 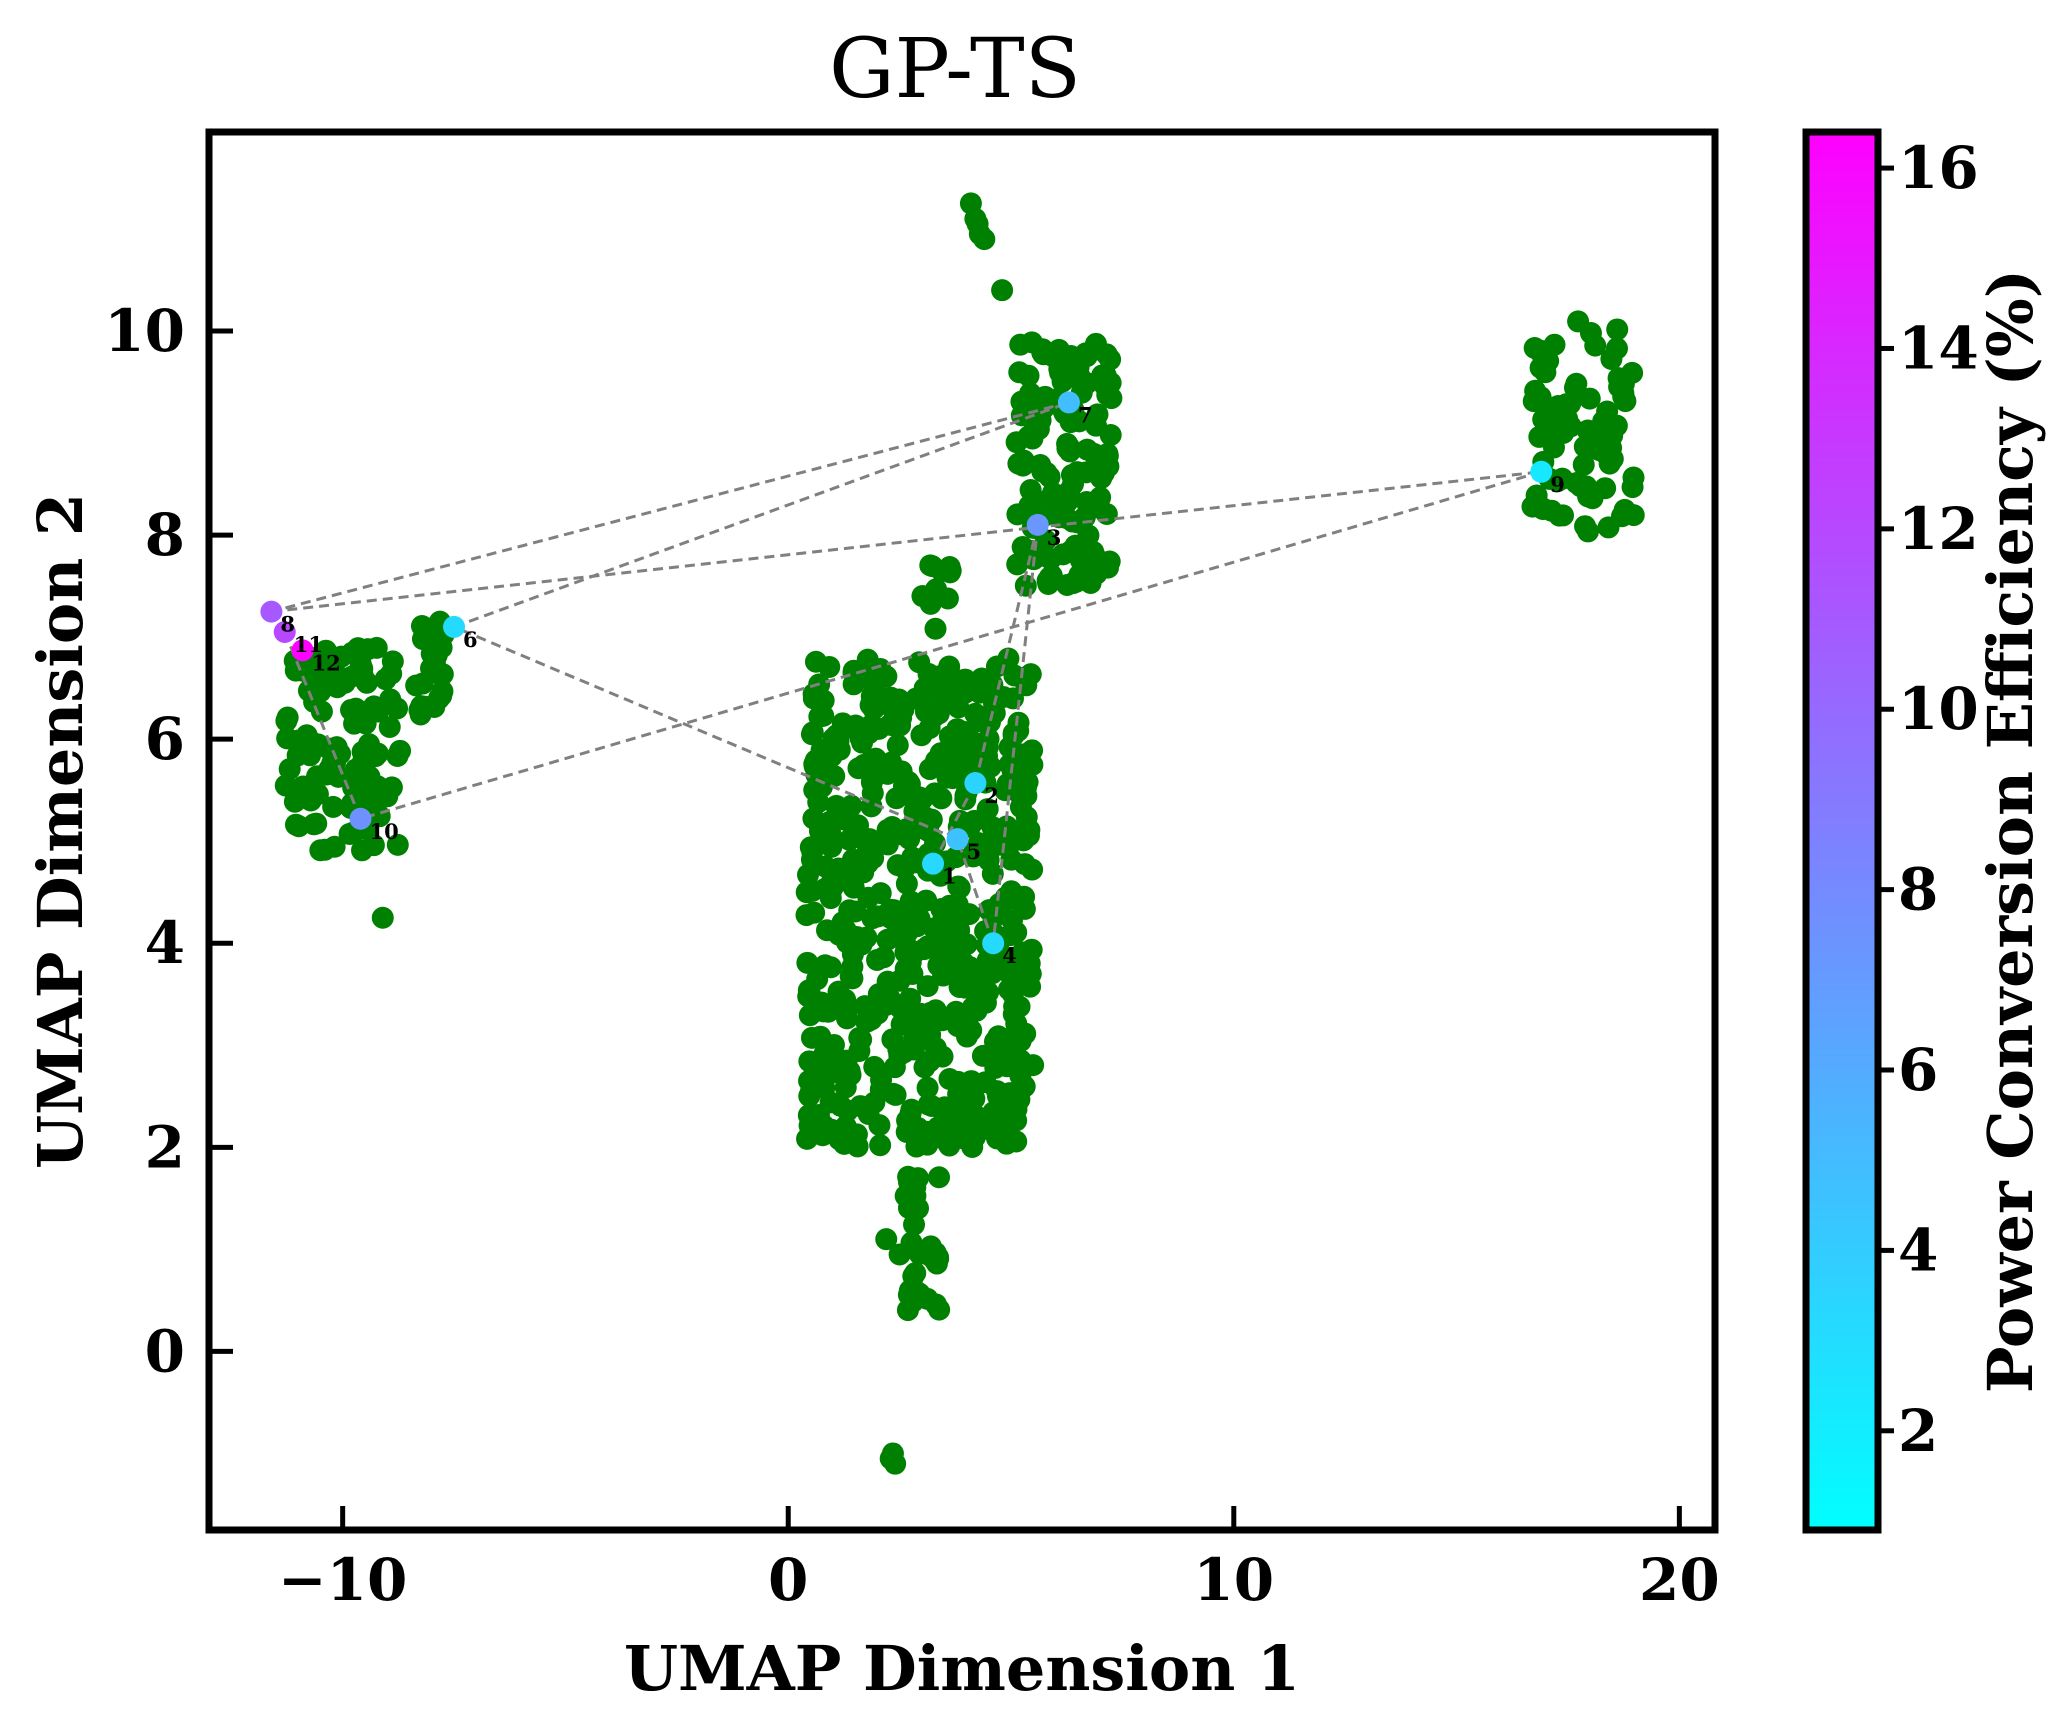 I want to click on x-tick-label: 0, so click(x=788, y=1580).